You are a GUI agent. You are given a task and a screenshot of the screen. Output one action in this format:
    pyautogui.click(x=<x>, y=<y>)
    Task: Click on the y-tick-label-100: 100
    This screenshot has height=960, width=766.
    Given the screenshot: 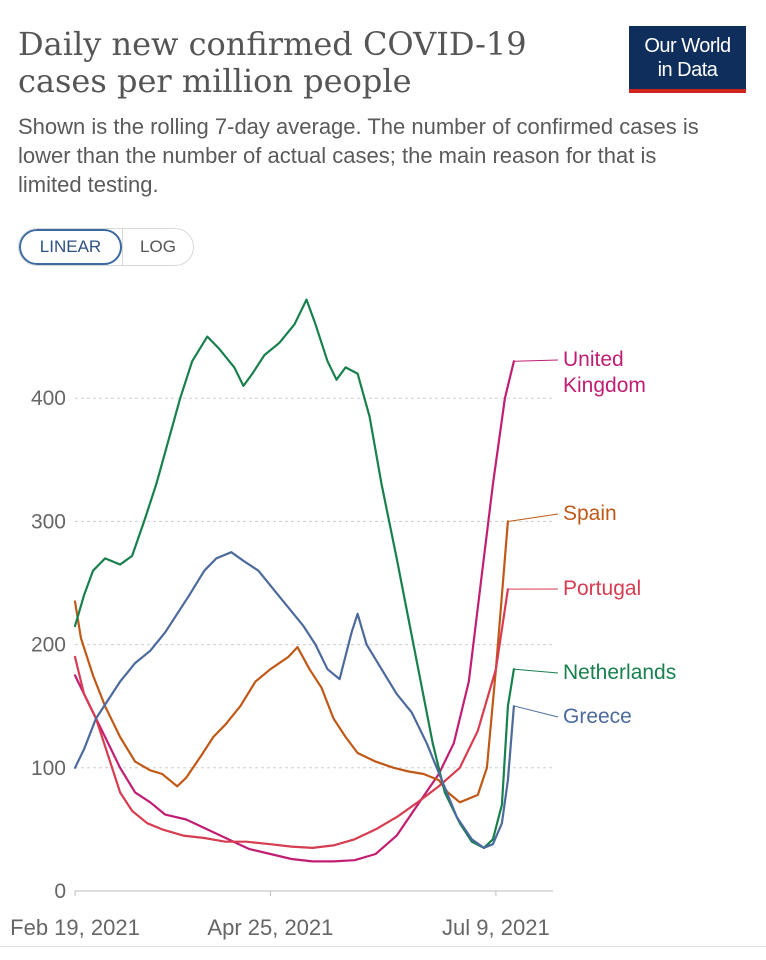 What is the action you would take?
    pyautogui.click(x=48, y=768)
    